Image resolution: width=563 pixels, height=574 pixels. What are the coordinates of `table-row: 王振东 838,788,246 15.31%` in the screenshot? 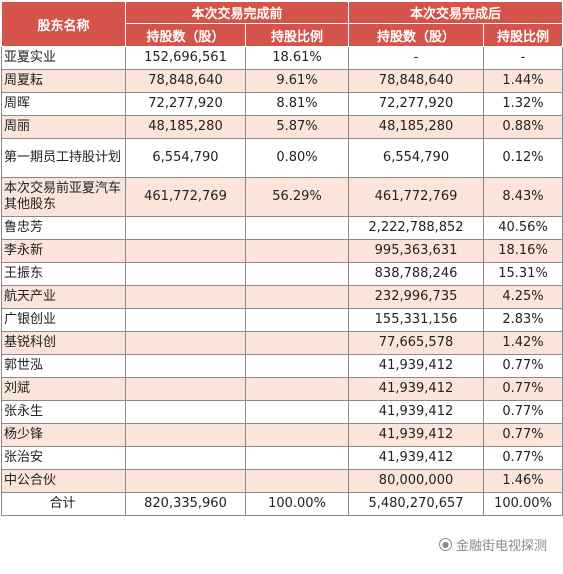 It's located at (282, 274).